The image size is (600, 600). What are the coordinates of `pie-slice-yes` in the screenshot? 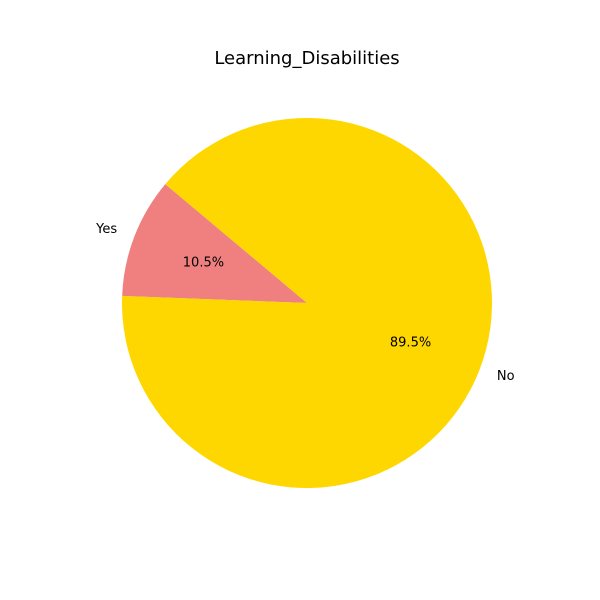 It's located at (215, 243).